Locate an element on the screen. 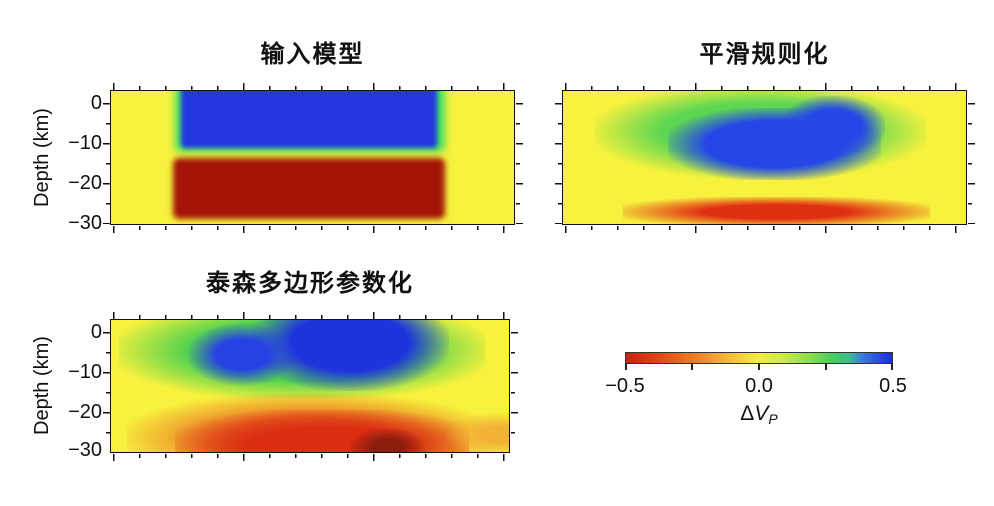 Image resolution: width=994 pixels, height=506 pixels. negative-anomaly-red-box is located at coordinates (308, 188).